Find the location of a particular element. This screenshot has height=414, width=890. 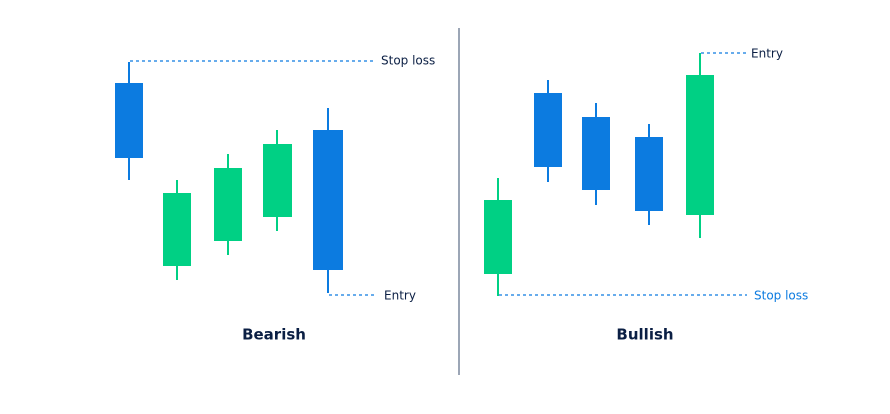

panel-title: Bullish is located at coordinates (644, 335).